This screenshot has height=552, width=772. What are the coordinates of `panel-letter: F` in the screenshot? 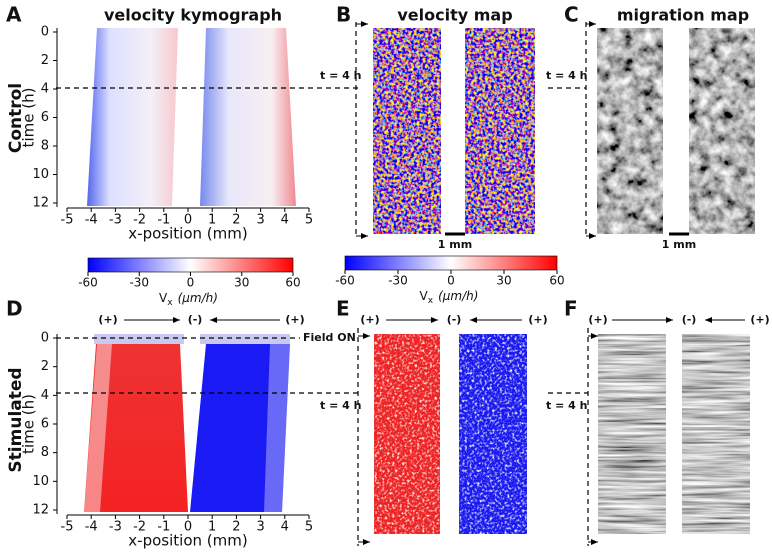 It's located at (571, 309).